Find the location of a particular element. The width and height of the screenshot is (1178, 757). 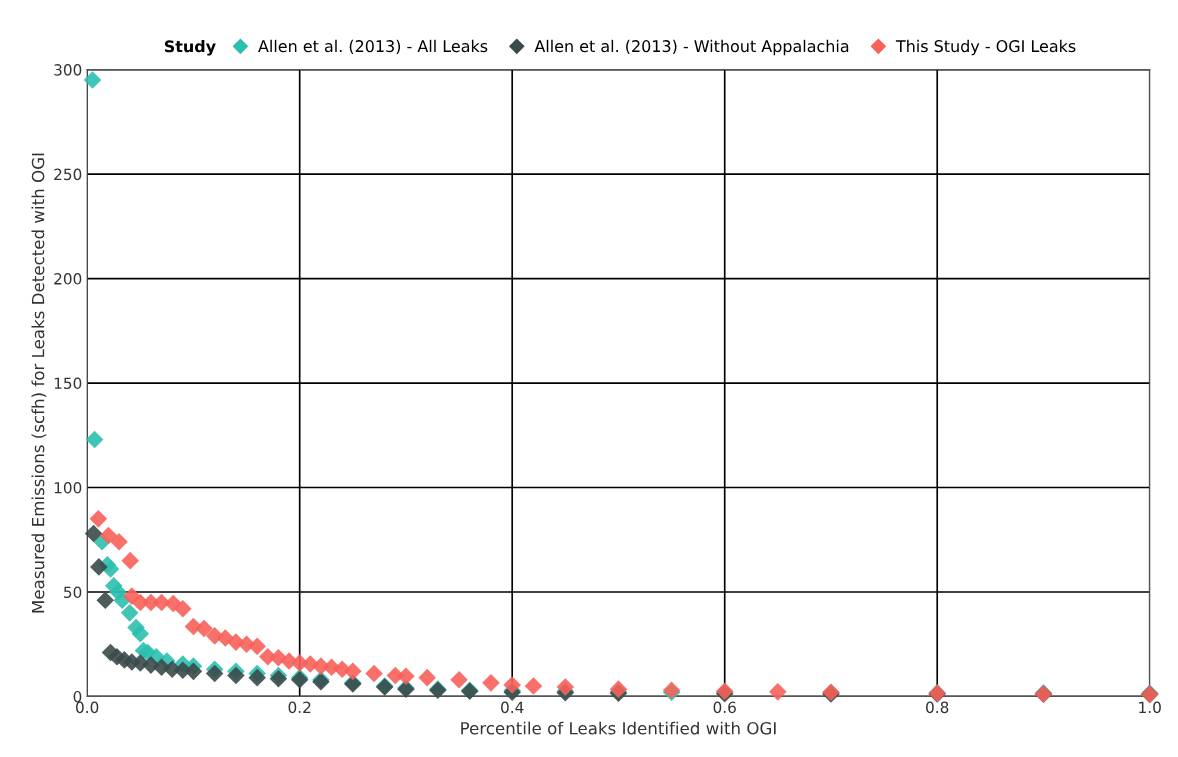

legend-label: Allen et al. (2013) - Without Appalachia is located at coordinates (691, 47).